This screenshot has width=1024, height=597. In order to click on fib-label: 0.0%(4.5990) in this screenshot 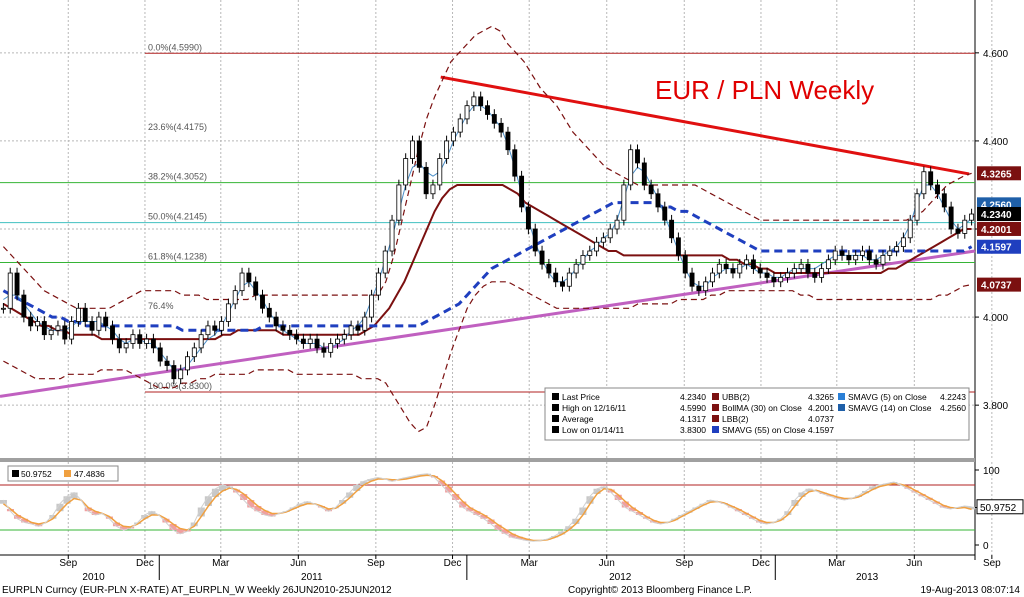, I will do `click(175, 47)`.